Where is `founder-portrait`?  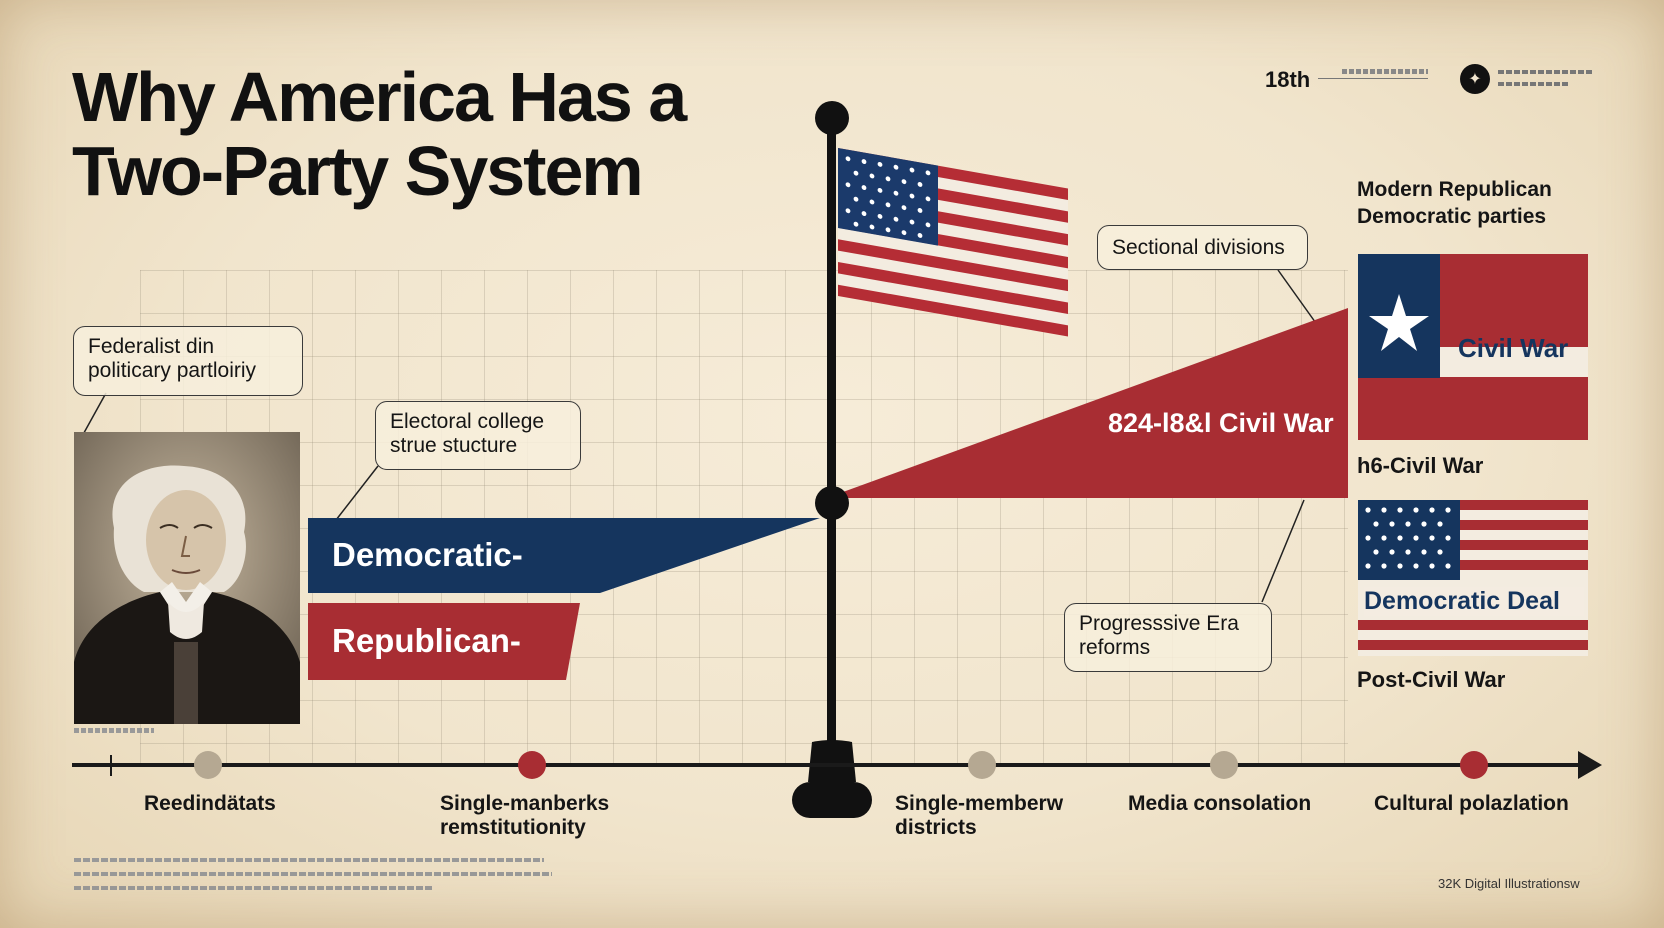
founder-portrait is located at coordinates (187, 578).